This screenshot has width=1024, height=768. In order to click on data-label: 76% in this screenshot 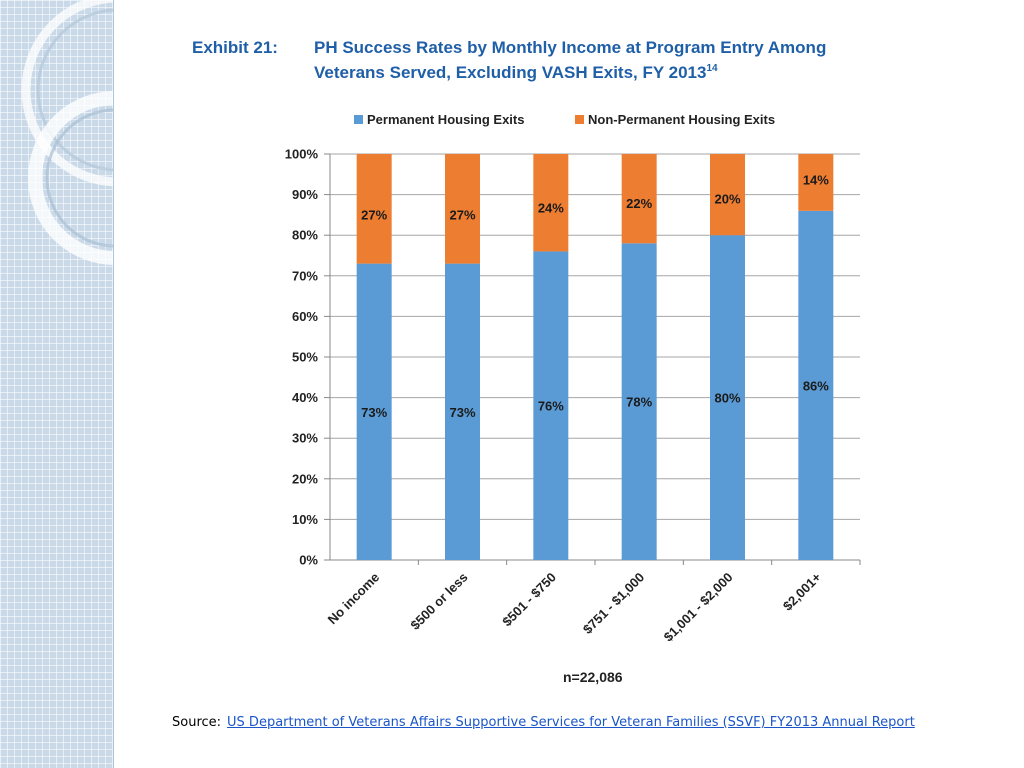, I will do `click(551, 406)`.